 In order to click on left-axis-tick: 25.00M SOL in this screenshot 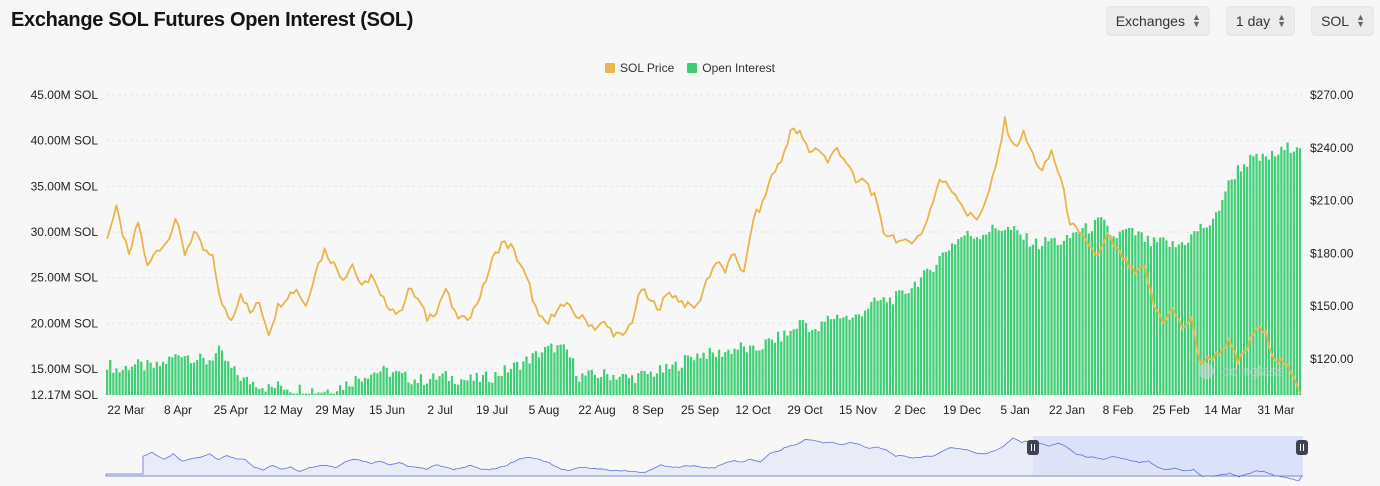, I will do `click(65, 278)`.